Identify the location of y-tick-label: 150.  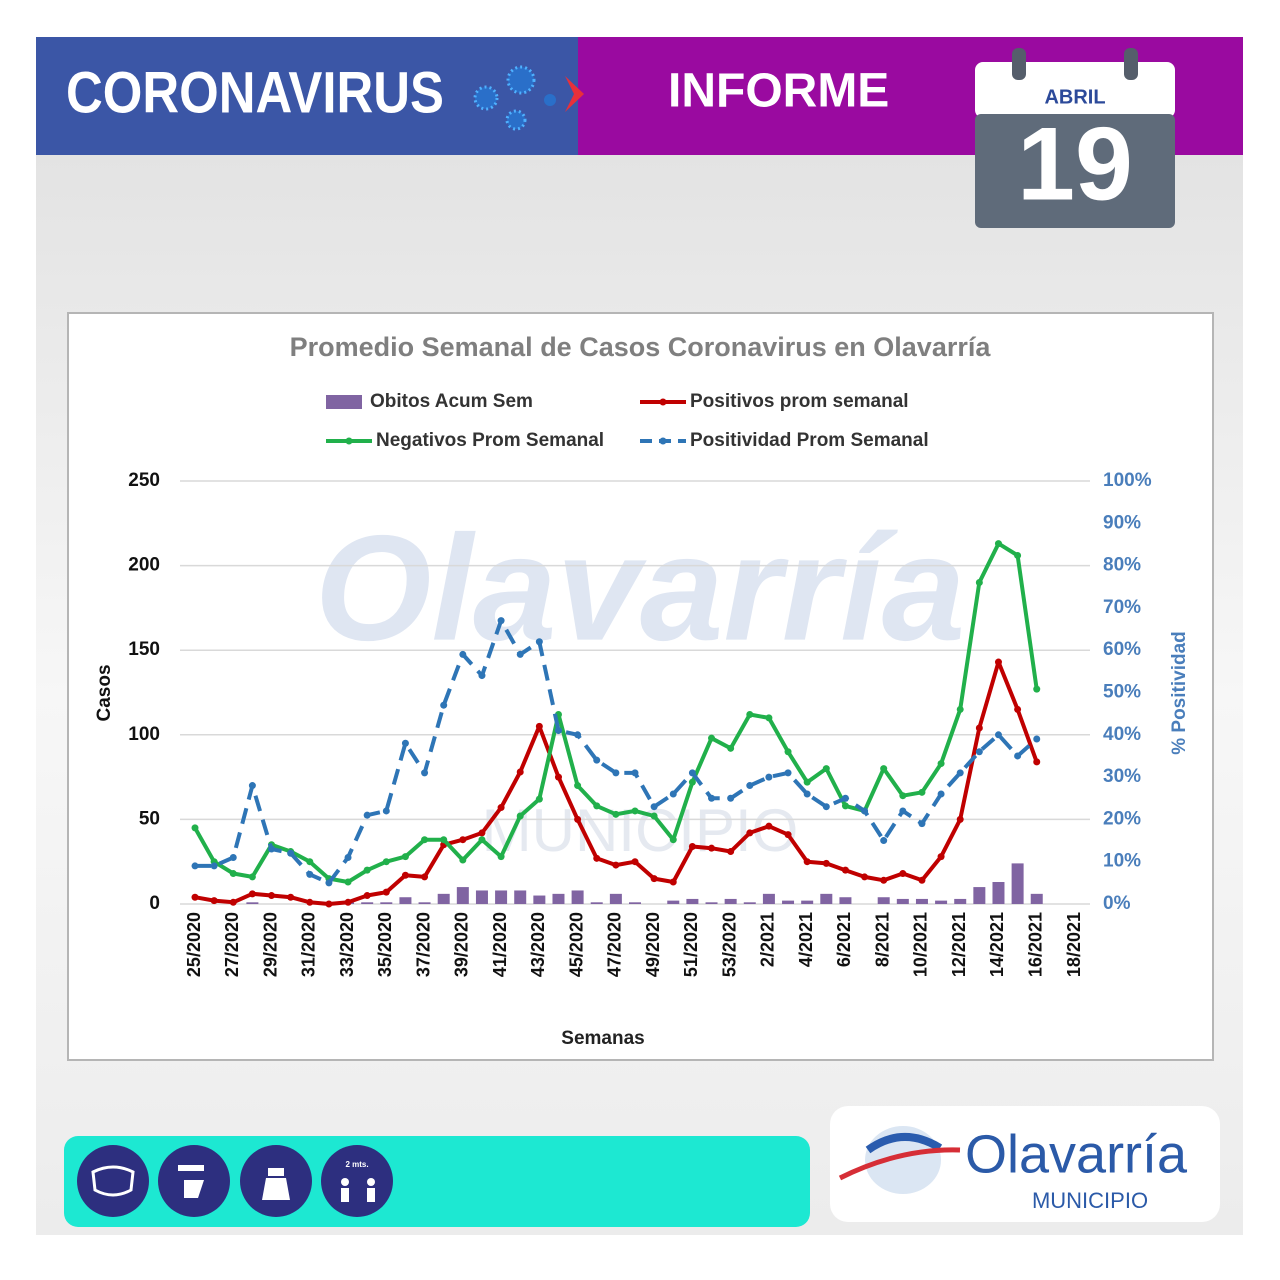
(144, 649).